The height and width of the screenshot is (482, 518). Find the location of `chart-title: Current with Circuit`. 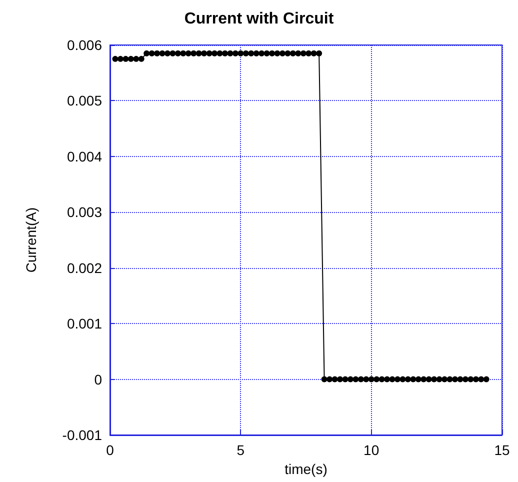

chart-title: Current with Circuit is located at coordinates (259, 19).